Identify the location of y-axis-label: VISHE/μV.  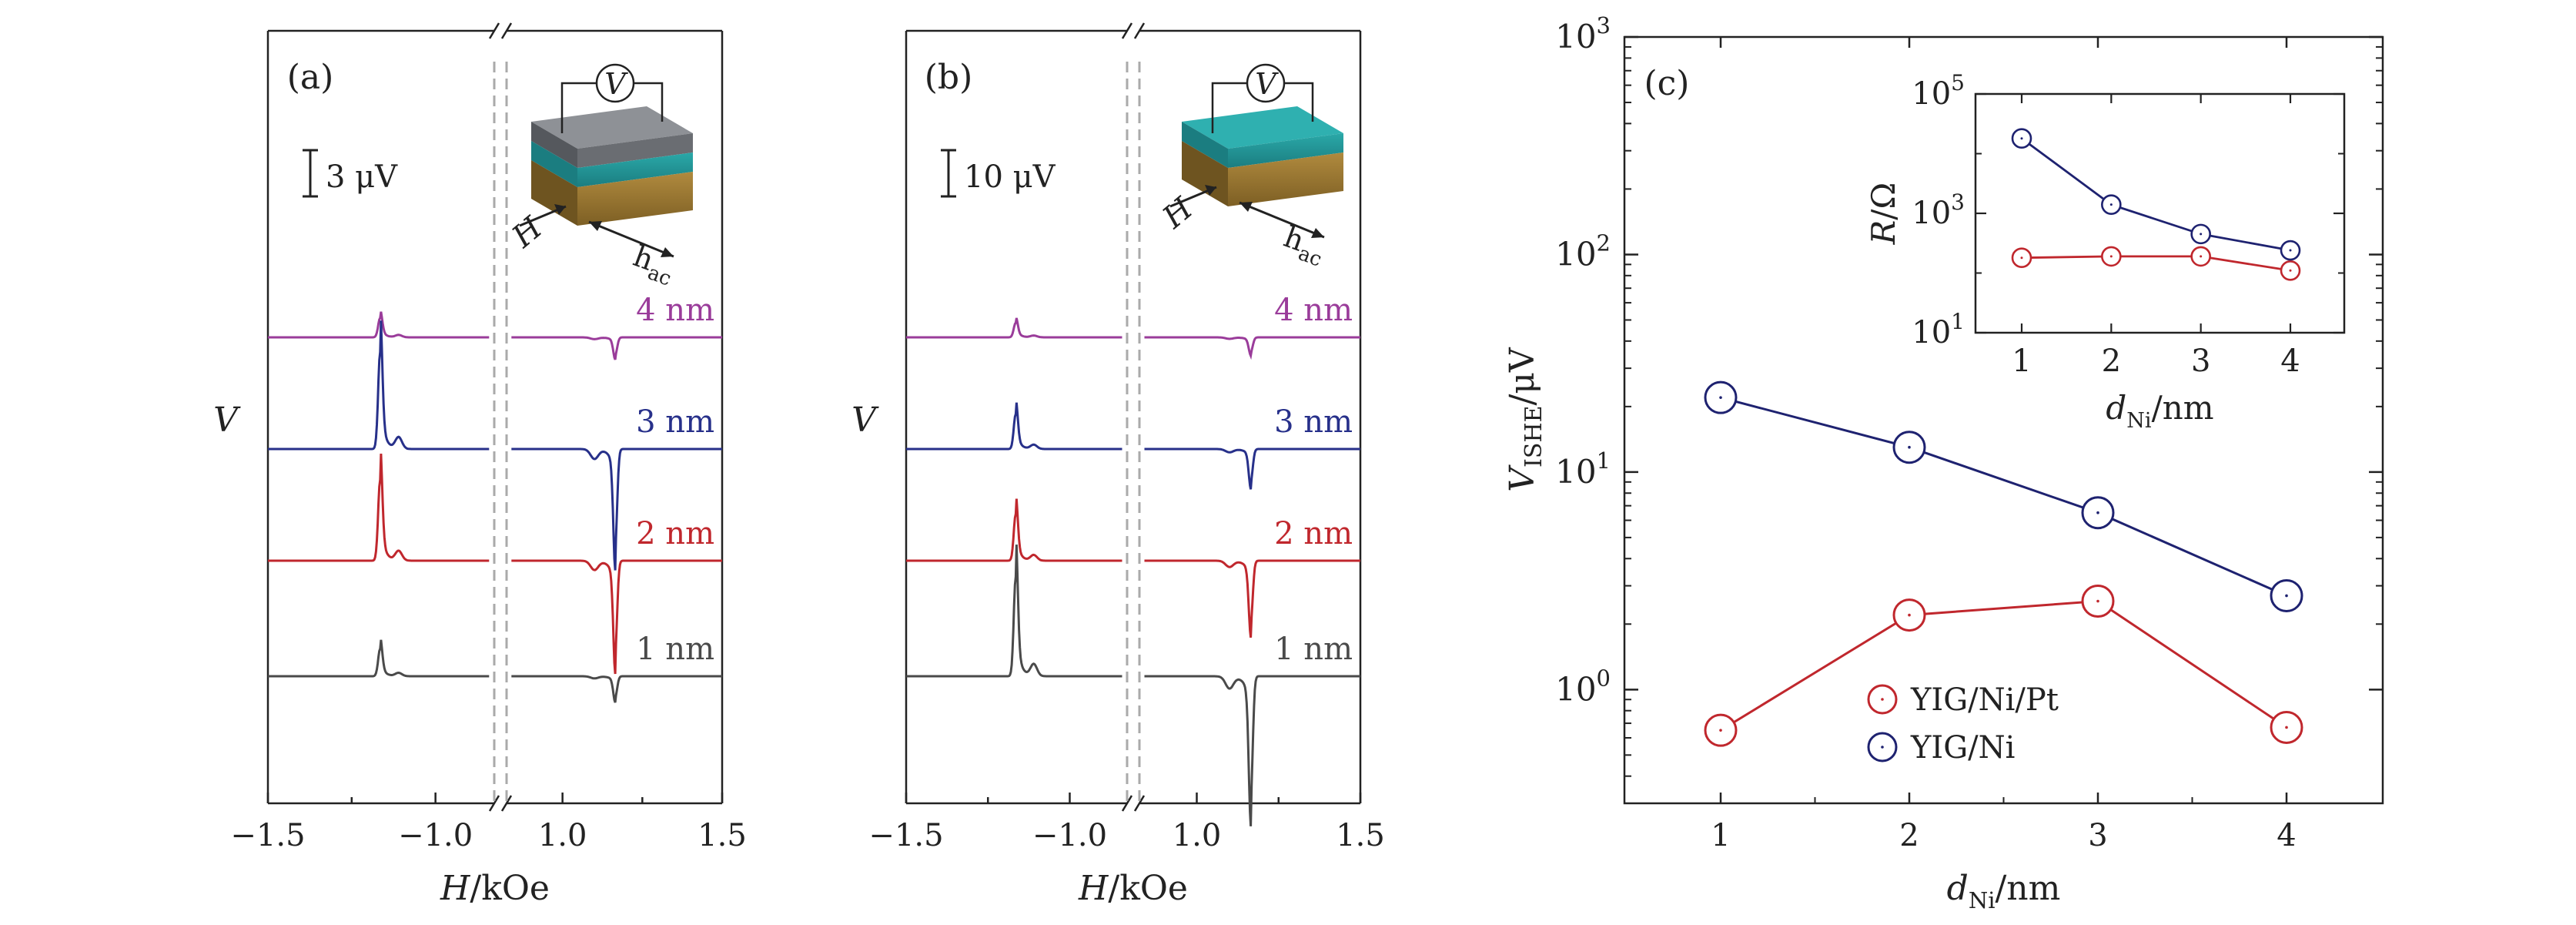
(1525, 419).